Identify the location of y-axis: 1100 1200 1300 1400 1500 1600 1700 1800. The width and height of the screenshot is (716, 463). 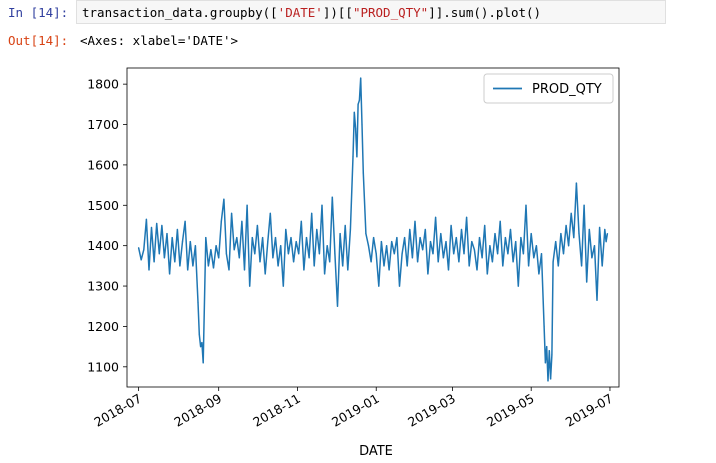
(107, 225).